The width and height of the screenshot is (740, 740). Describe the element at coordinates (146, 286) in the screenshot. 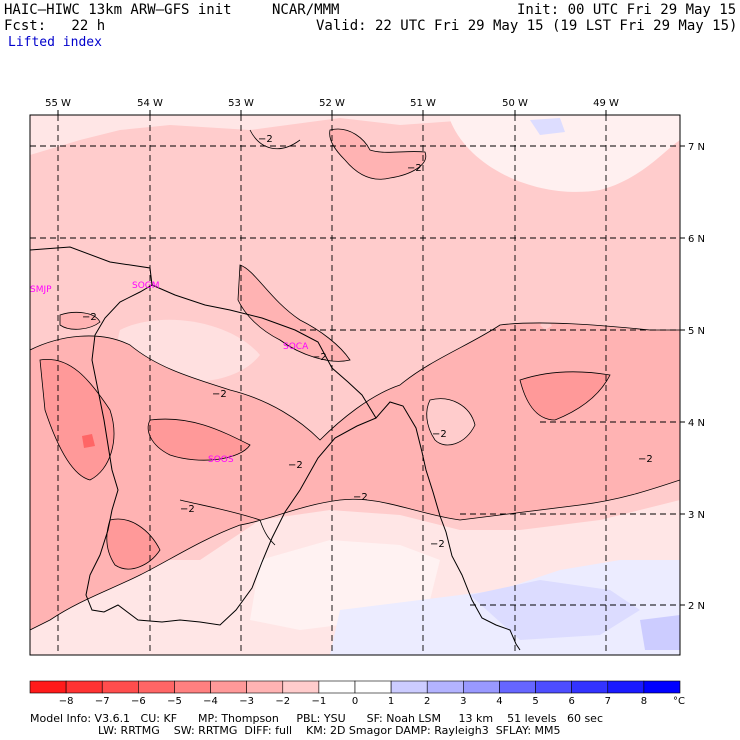

I see `station-label: SOGM` at that location.